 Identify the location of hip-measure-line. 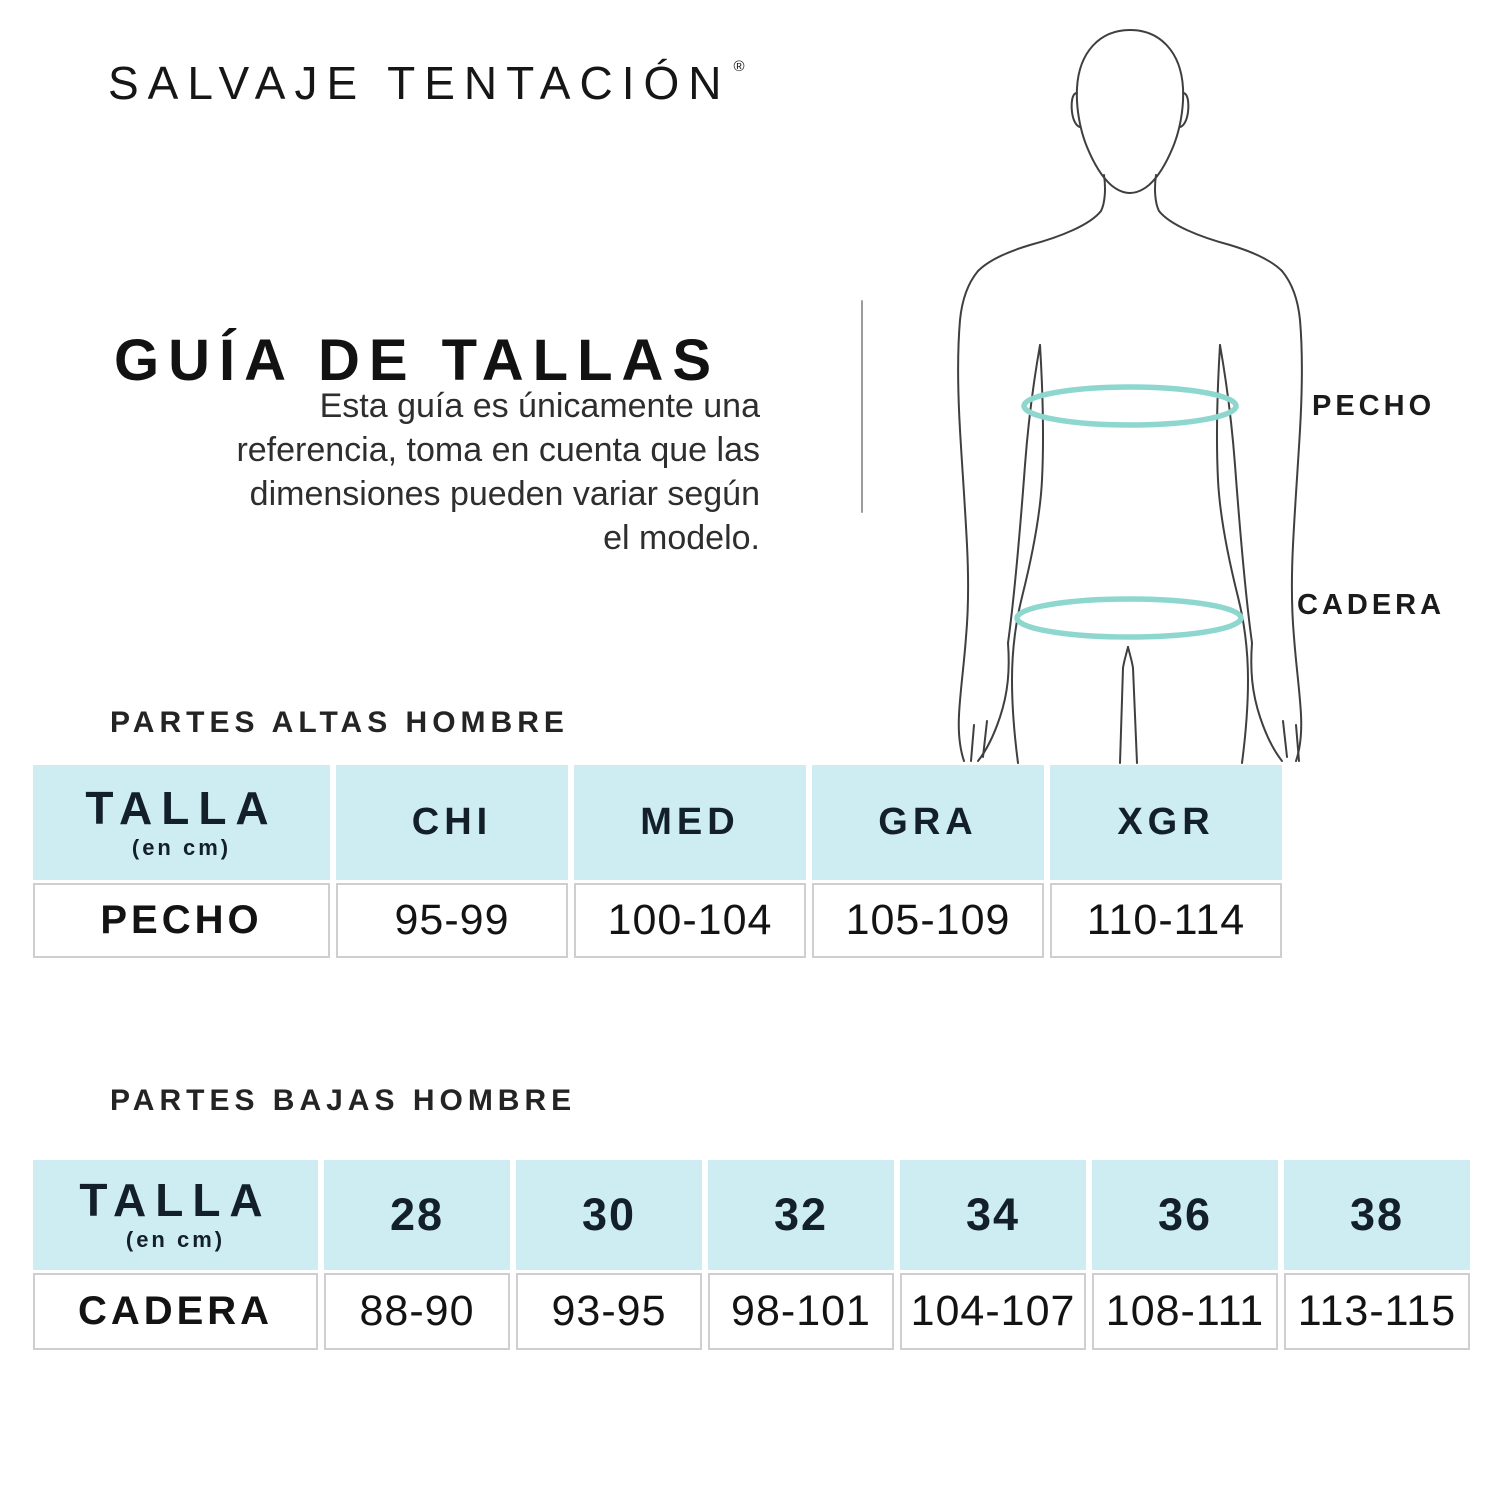
(1129, 618).